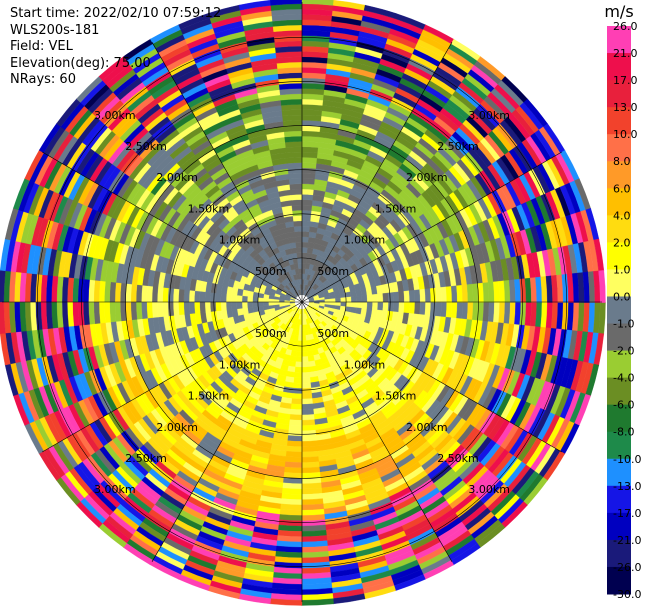  Describe the element at coordinates (623, 405) in the screenshot. I see `colorbar-tick-label: -6.0` at that location.